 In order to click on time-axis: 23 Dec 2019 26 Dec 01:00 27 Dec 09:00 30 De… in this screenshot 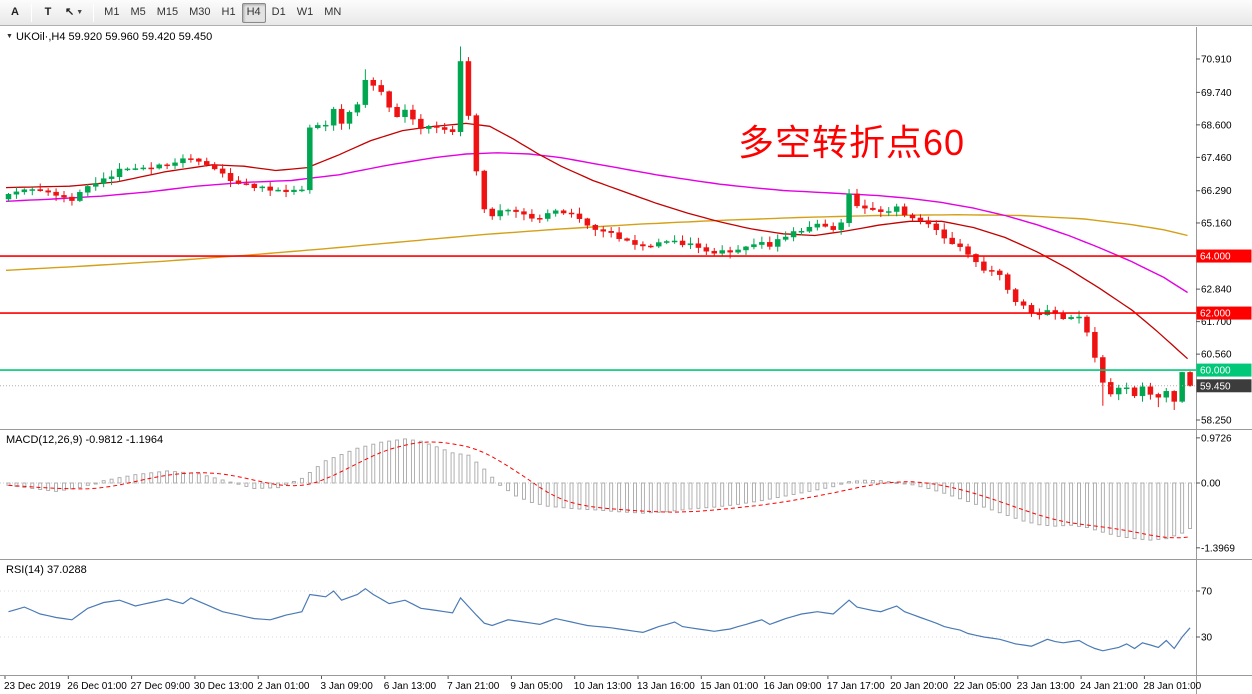, I will do `click(603, 684)`.